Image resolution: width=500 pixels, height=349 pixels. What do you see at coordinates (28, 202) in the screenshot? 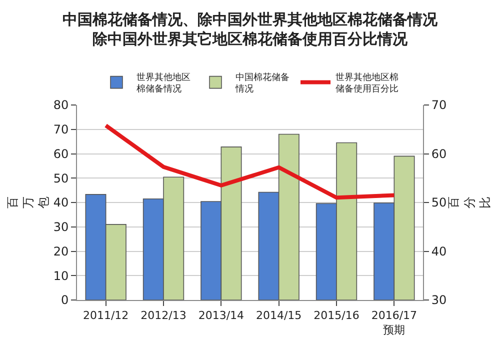
I see `y-axis-title: 百万包` at bounding box center [28, 202].